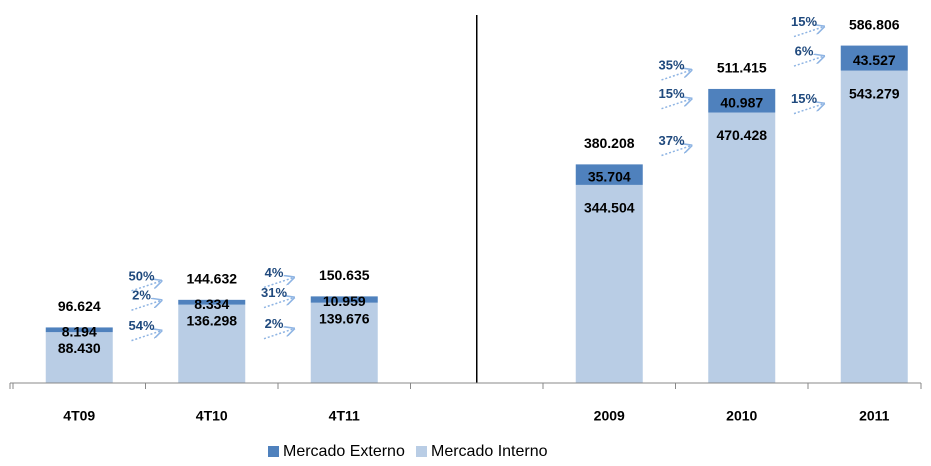  I want to click on growth-label: 54%, so click(141, 325).